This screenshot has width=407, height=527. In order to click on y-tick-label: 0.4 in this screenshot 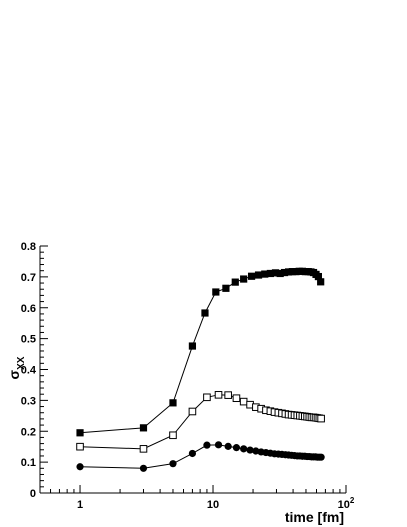, I will do `click(29, 371)`.